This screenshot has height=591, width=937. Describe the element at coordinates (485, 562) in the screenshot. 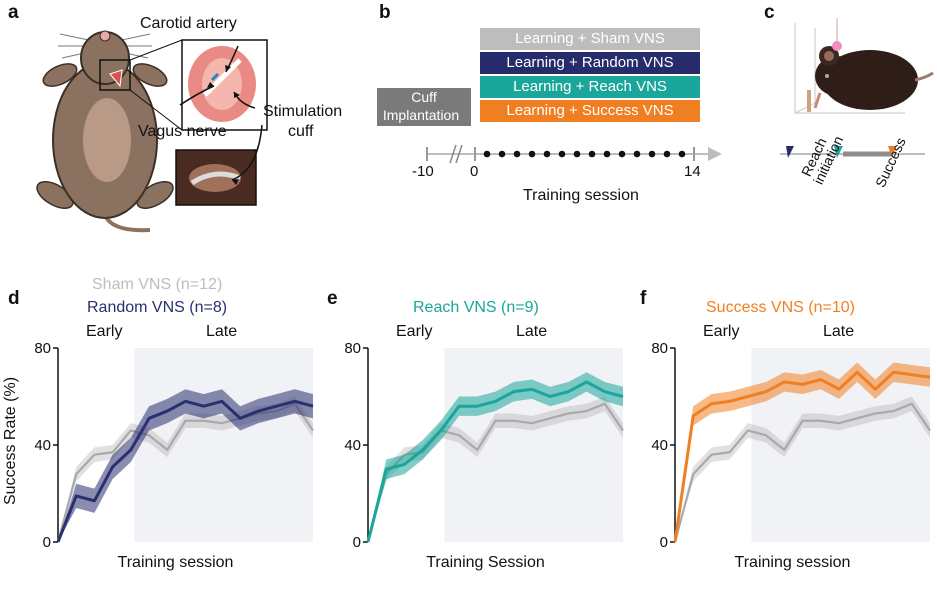

I see `chart-e-xlabel: Training Session` at that location.